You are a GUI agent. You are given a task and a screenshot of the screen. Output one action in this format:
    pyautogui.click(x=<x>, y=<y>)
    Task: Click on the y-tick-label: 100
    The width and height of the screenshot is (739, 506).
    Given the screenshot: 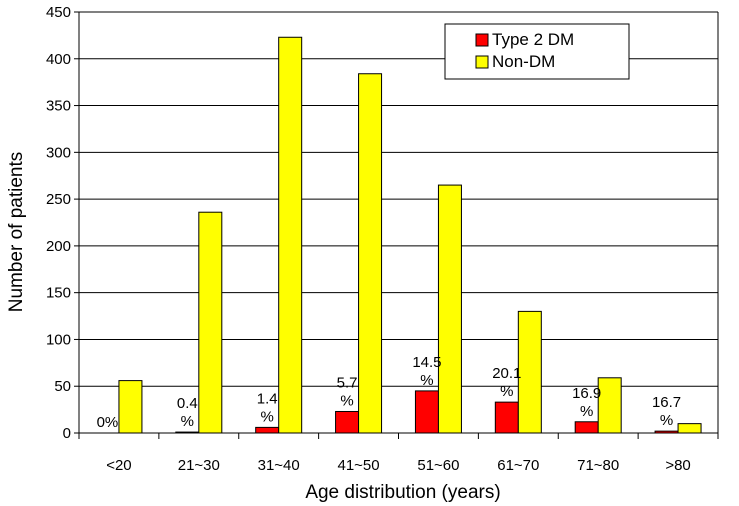 What is the action you would take?
    pyautogui.click(x=58, y=339)
    